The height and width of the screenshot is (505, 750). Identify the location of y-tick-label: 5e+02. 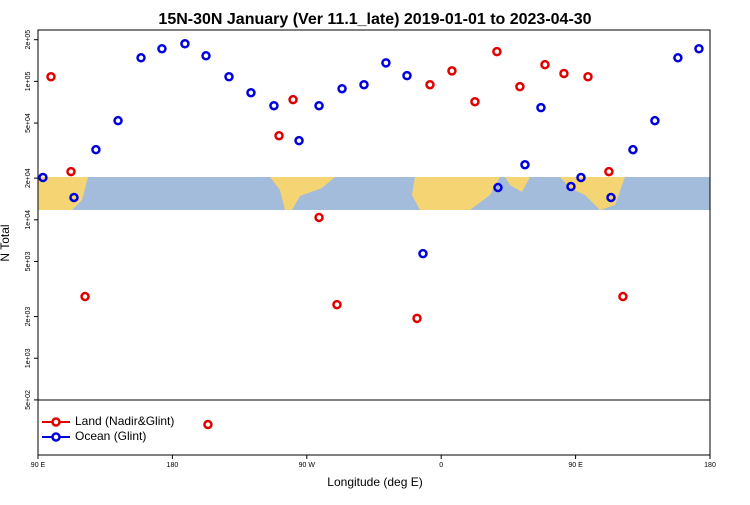
(28, 400).